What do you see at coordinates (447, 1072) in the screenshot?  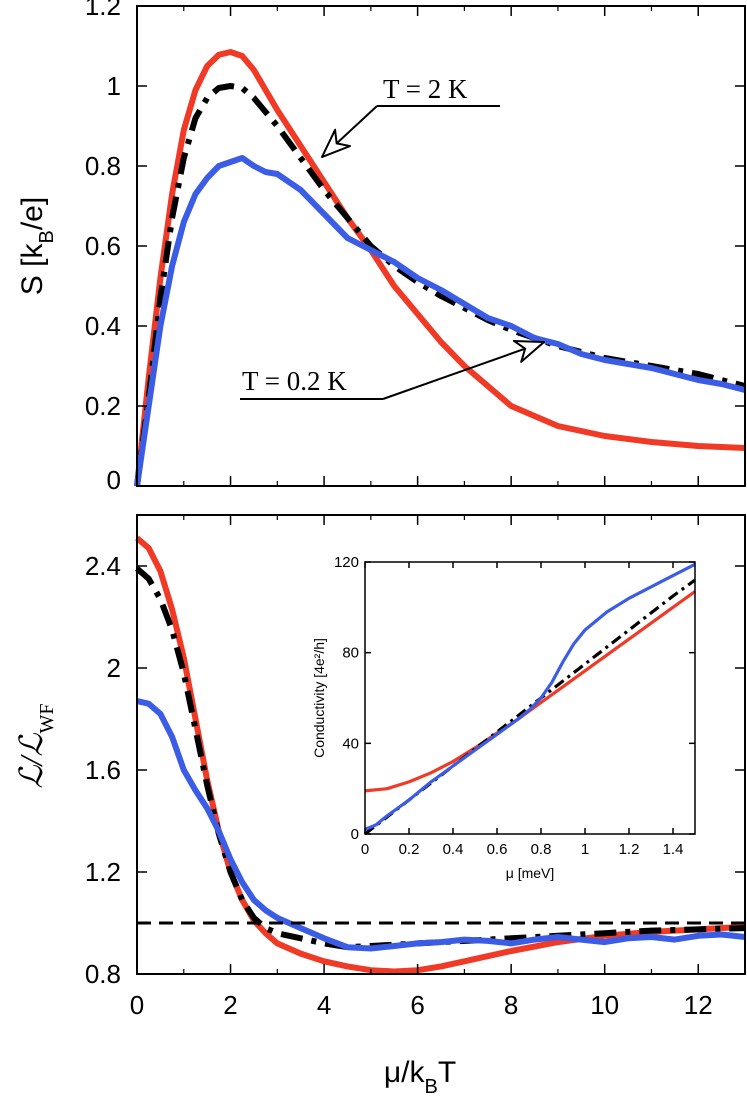 I see `xlabel-end: T` at bounding box center [447, 1072].